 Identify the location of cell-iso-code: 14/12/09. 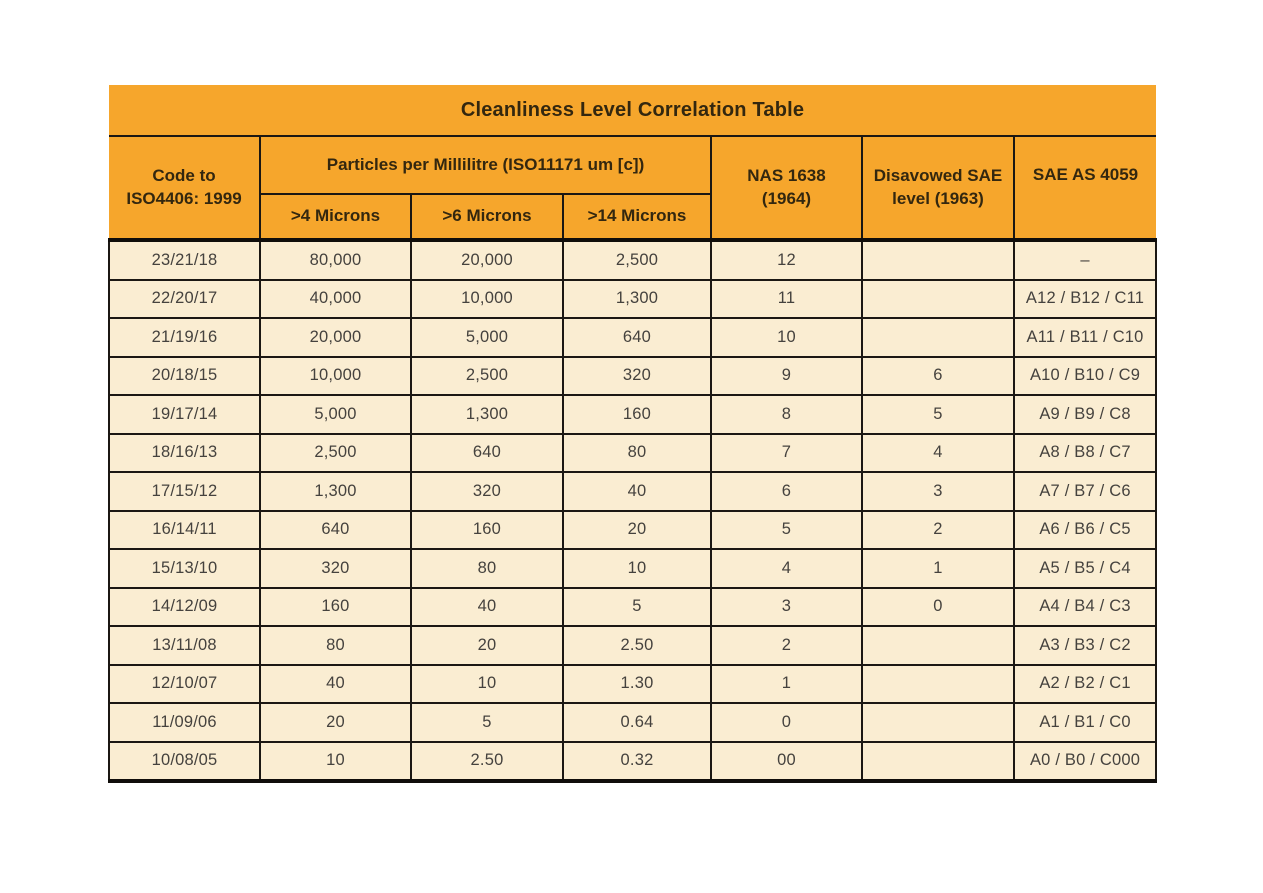
(184, 606).